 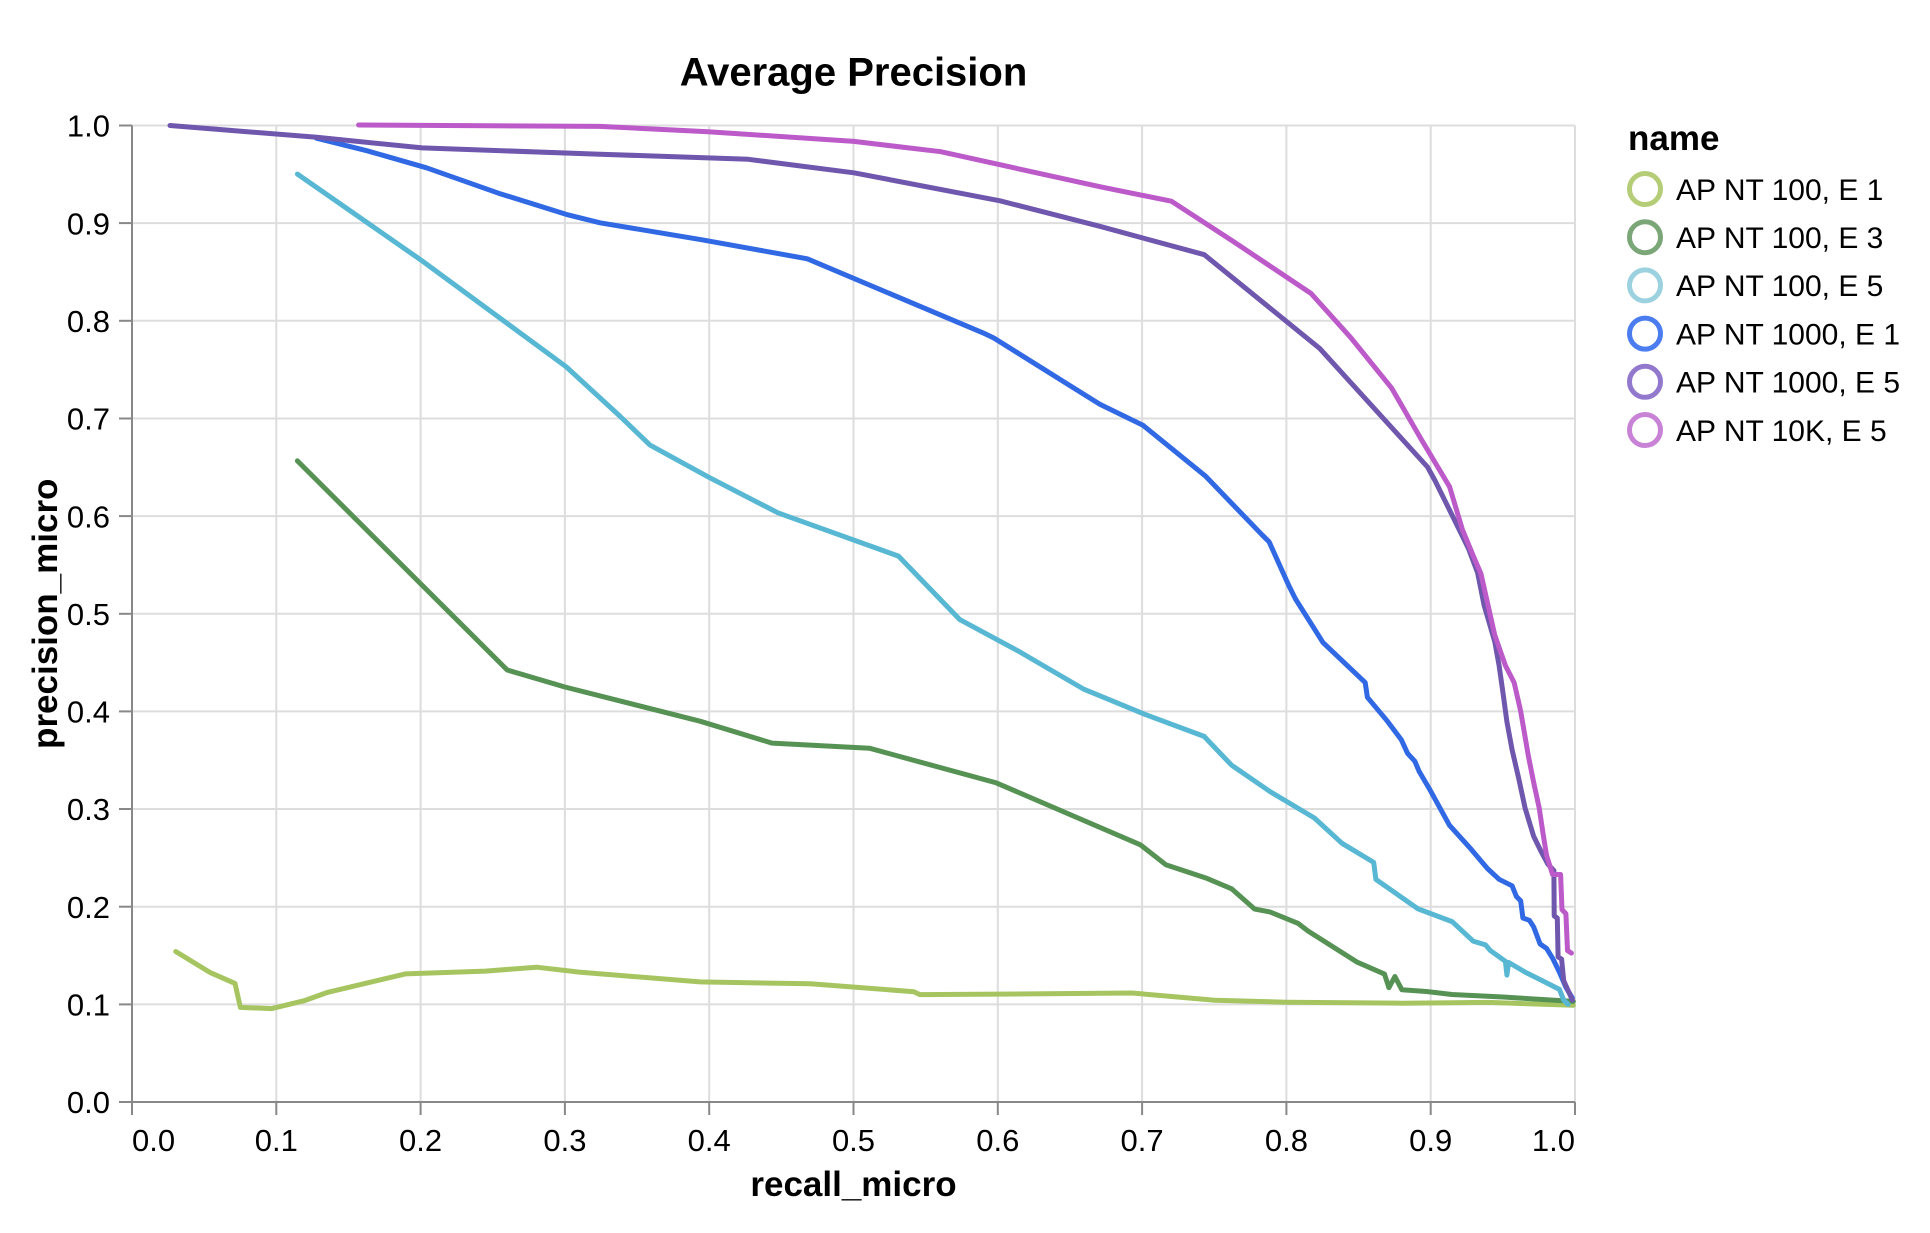 What do you see at coordinates (854, 73) in the screenshot?
I see `svg-text: Average Precision` at bounding box center [854, 73].